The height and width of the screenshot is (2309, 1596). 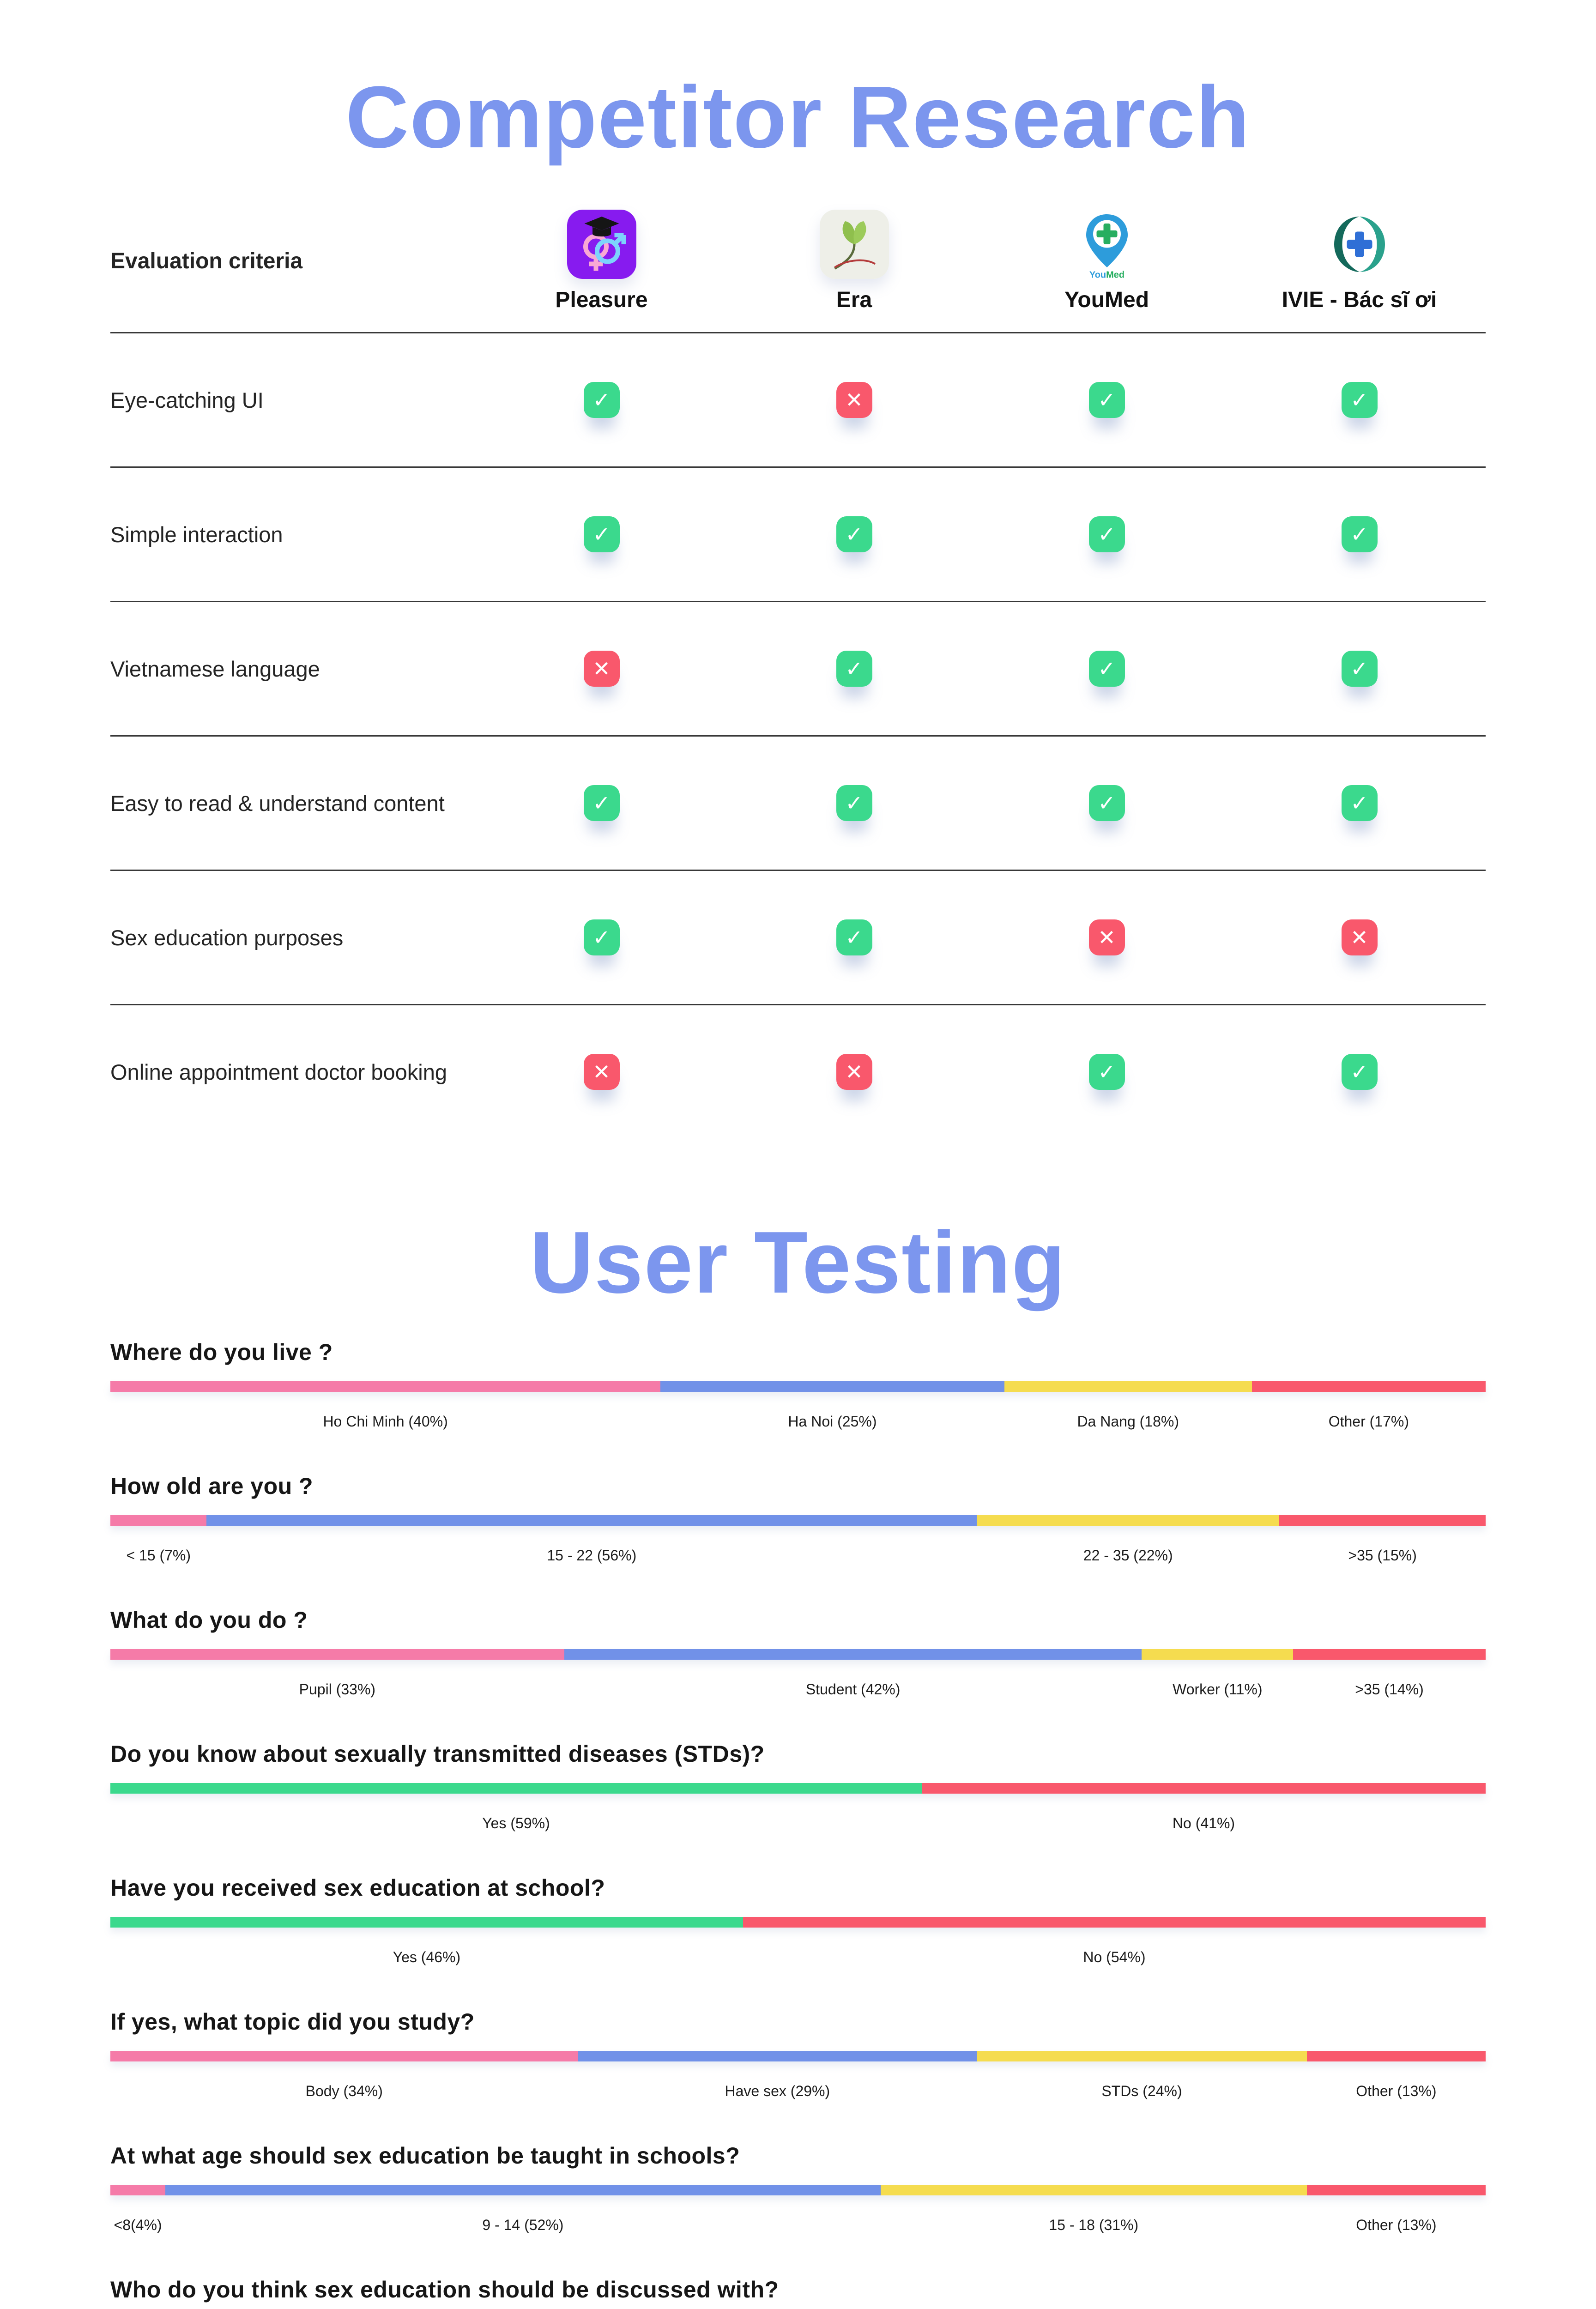 I want to click on app-column-era: Era, so click(x=854, y=262).